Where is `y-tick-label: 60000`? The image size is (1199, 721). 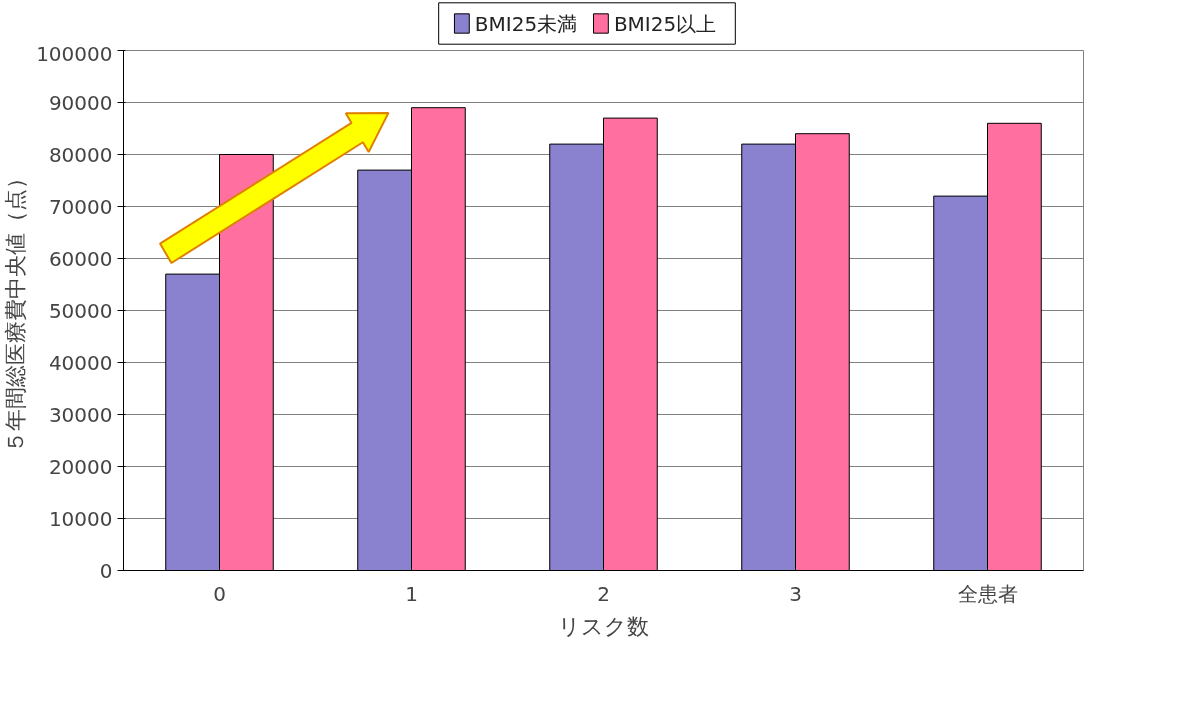
y-tick-label: 60000 is located at coordinates (80, 258).